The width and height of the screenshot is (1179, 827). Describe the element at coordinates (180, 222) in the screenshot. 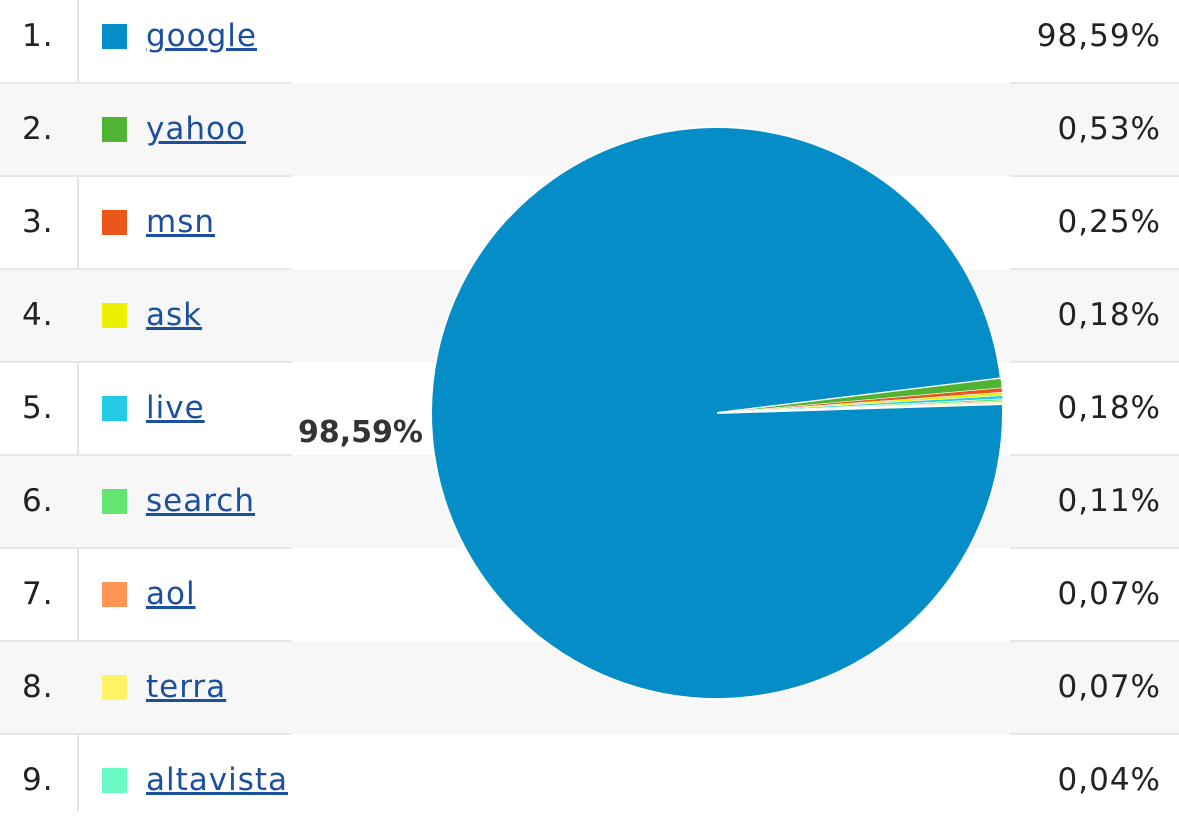

I see `legend-link-msn: msn` at that location.